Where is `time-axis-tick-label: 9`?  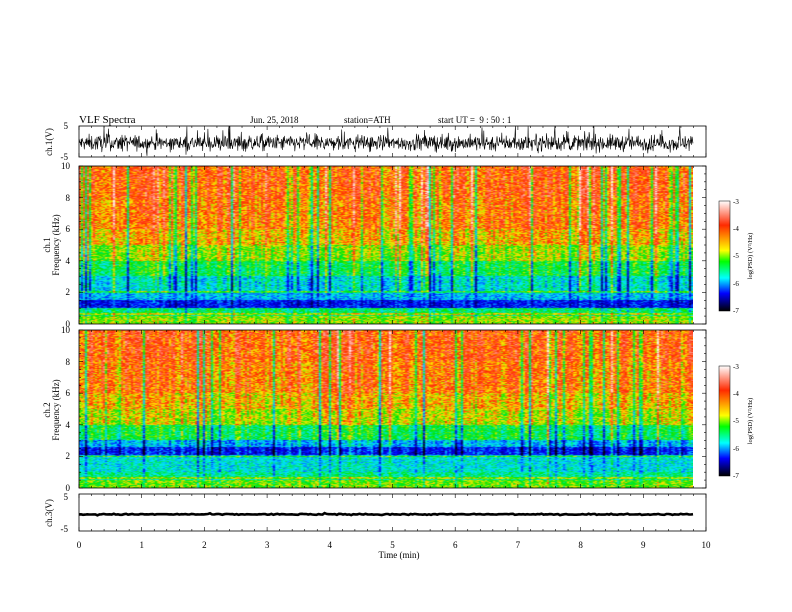 time-axis-tick-label: 9 is located at coordinates (643, 545).